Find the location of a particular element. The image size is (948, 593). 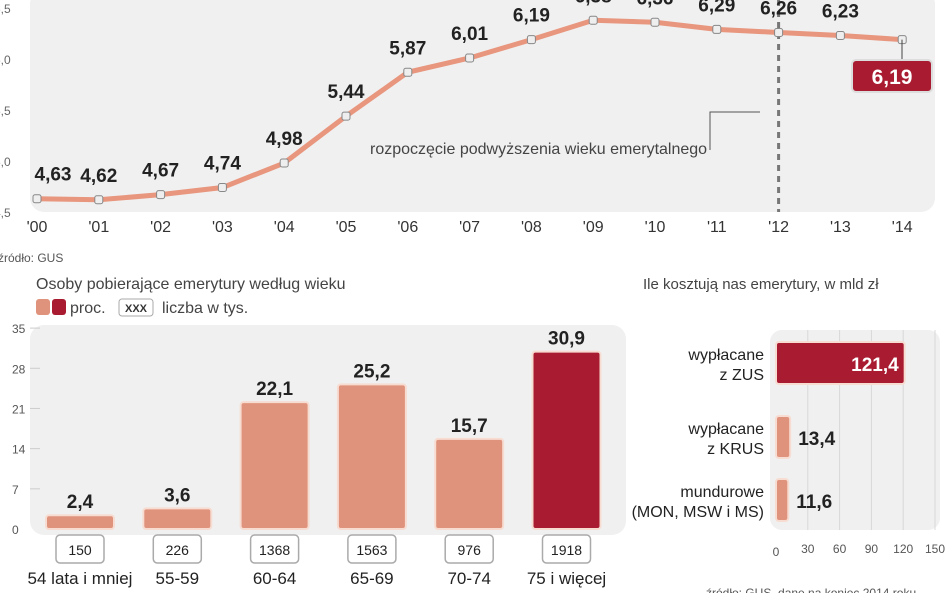

count-value: 1368 is located at coordinates (274, 550).